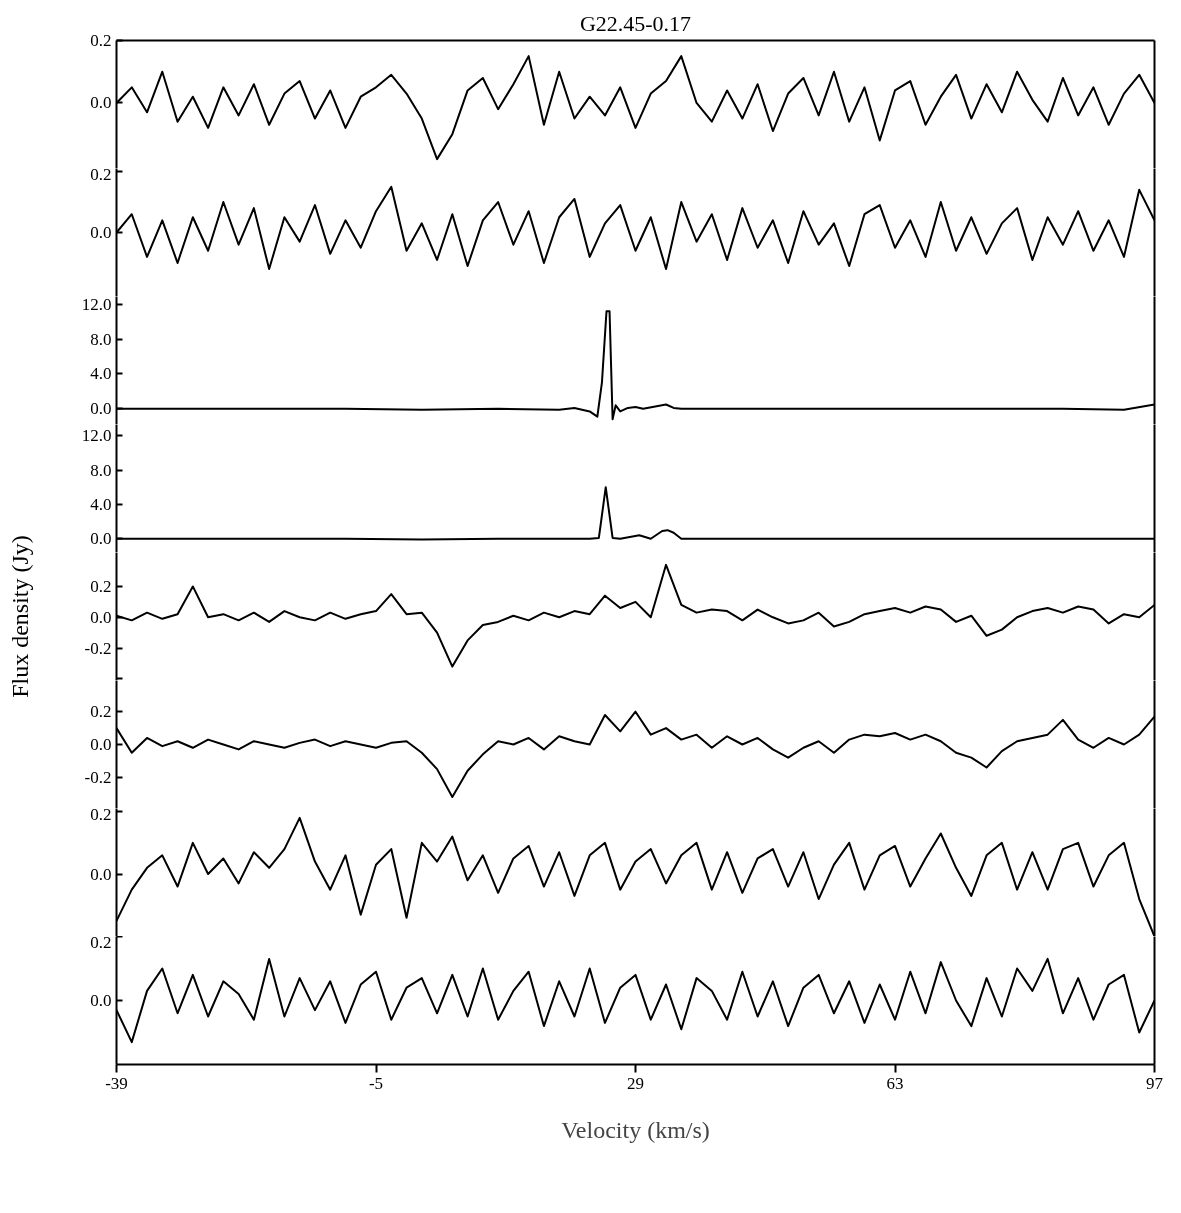  I want to click on x-tick-label: 63, so click(895, 1083).